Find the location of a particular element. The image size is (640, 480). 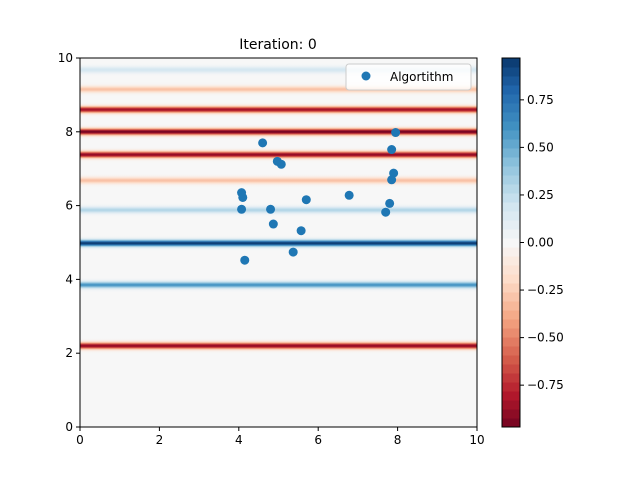

colorbar-levels is located at coordinates (511, 243).